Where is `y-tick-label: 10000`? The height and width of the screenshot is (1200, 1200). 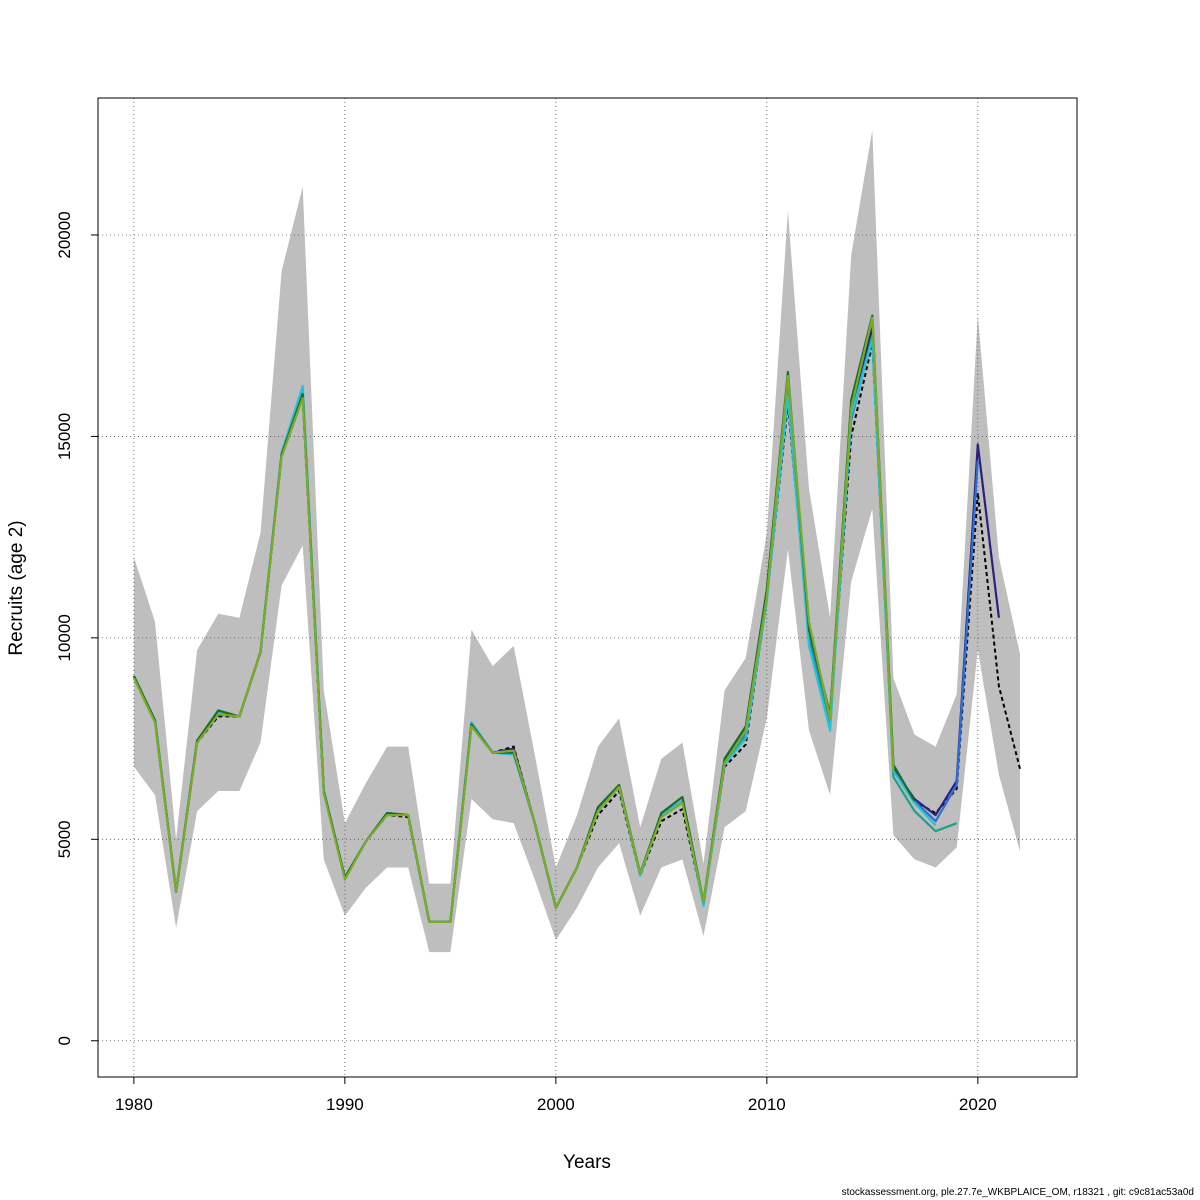
y-tick-label: 10000 is located at coordinates (64, 637).